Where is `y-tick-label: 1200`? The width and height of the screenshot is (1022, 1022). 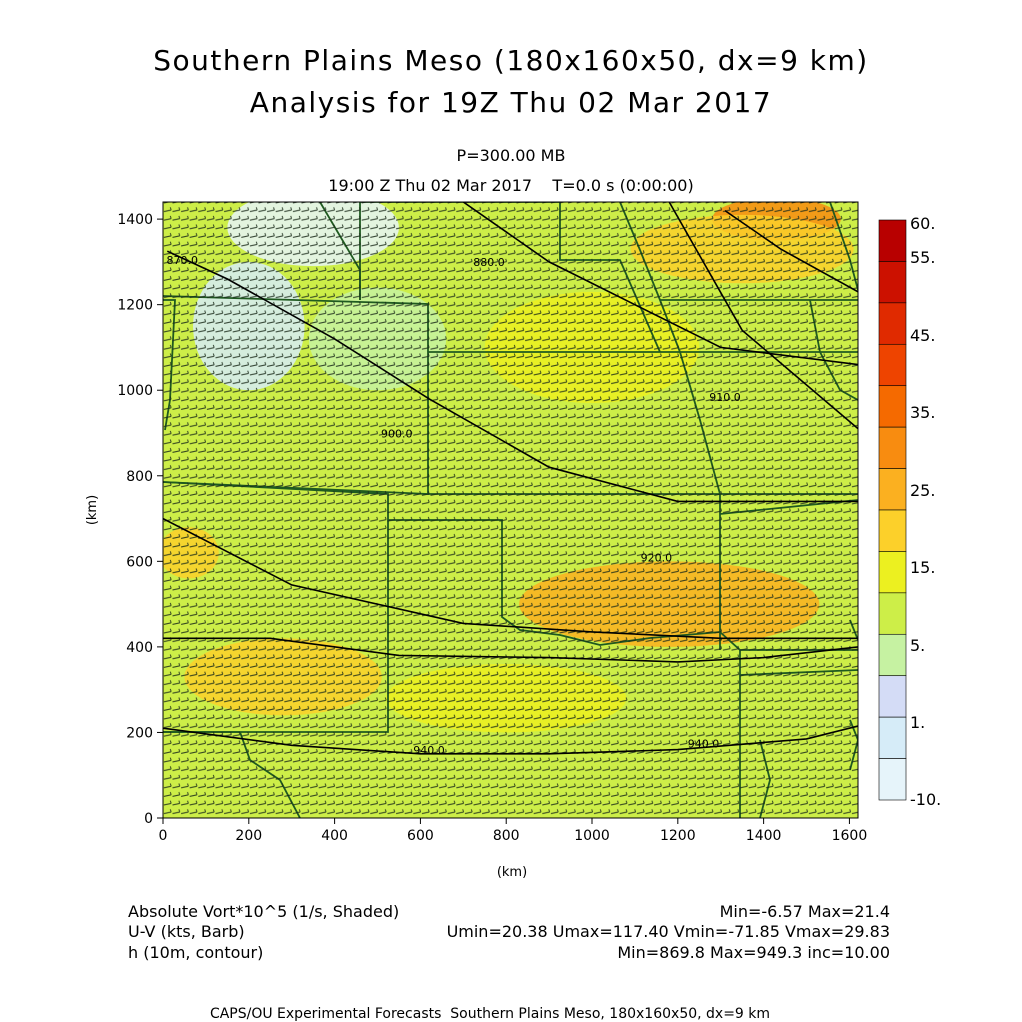
y-tick-label: 1200 is located at coordinates (135, 306).